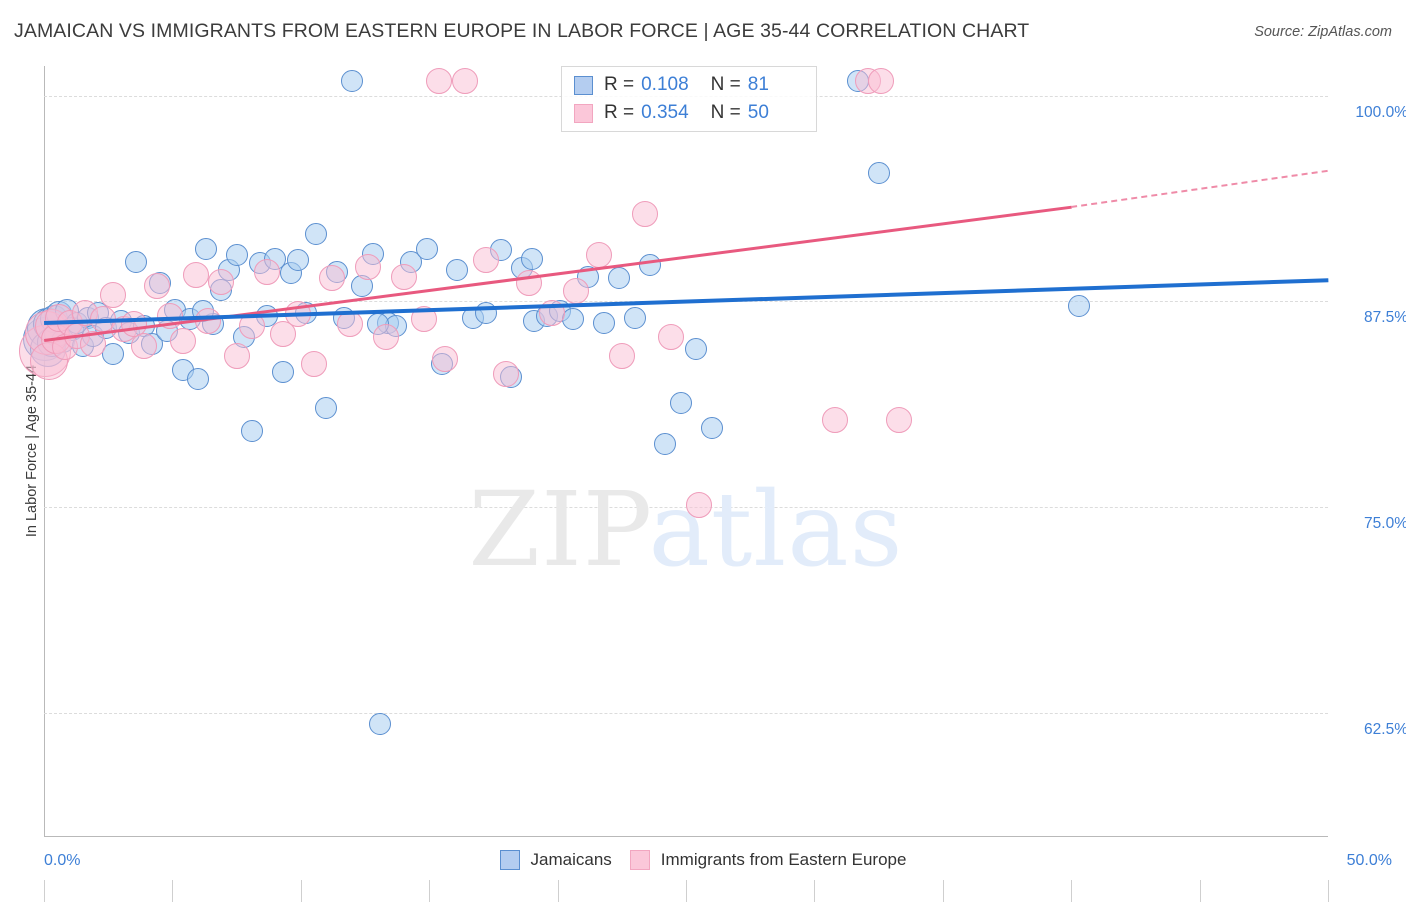 Image resolution: width=1406 pixels, height=902 pixels. I want to click on watermark-zip: ZIP, so click(558, 530).